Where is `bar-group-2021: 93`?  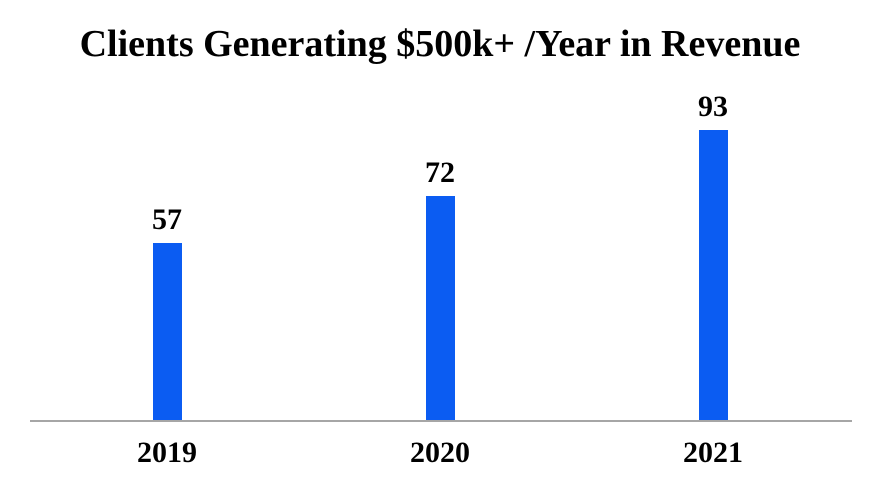 bar-group-2021: 93 is located at coordinates (713, 257).